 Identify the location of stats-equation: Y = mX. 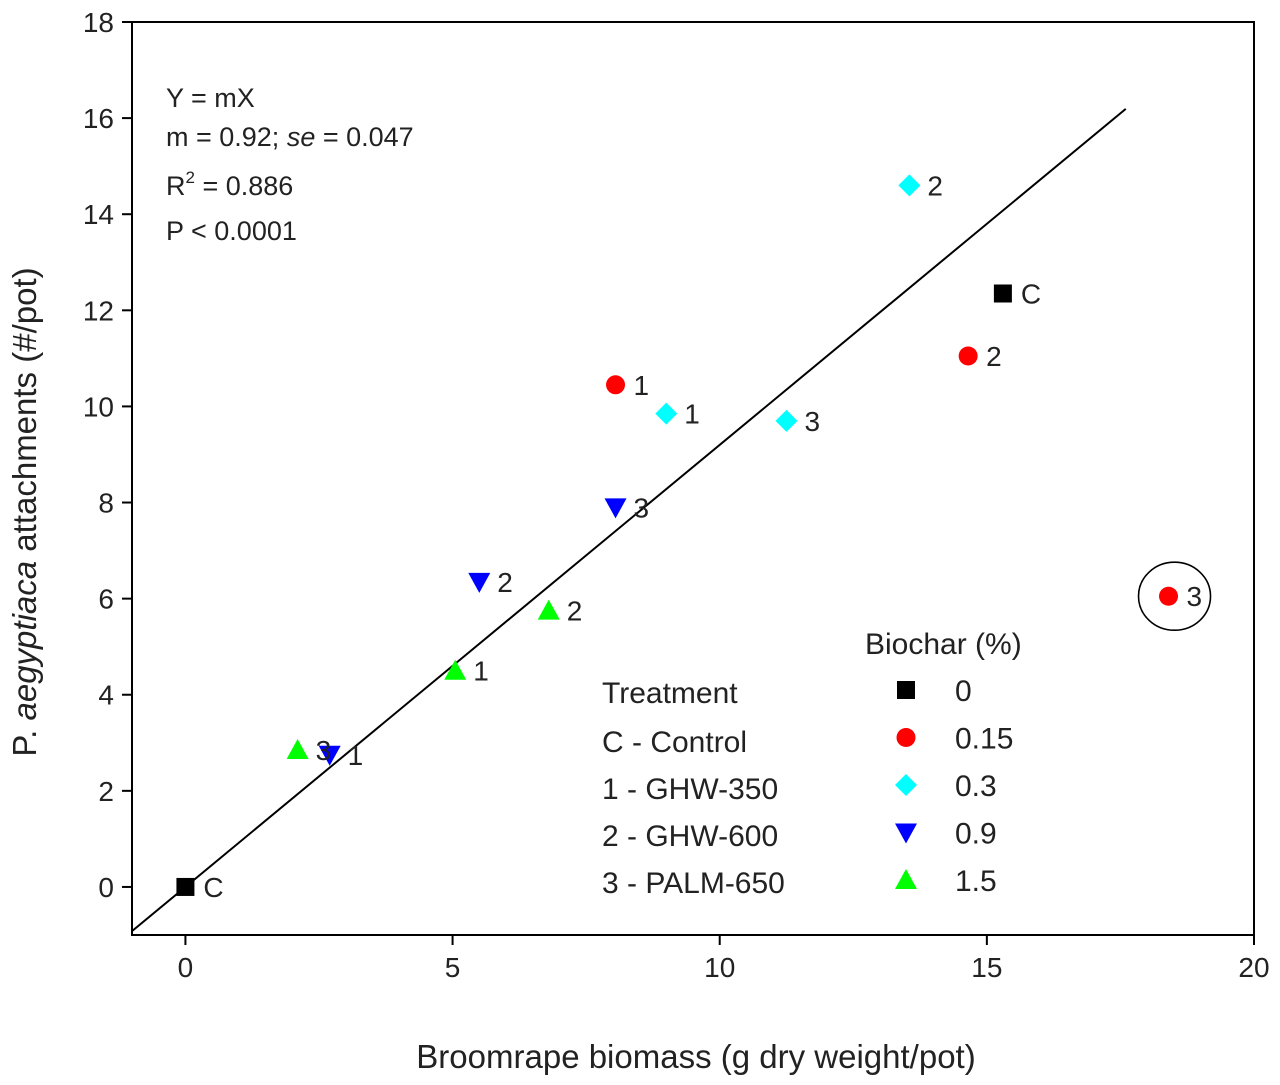
(210, 98).